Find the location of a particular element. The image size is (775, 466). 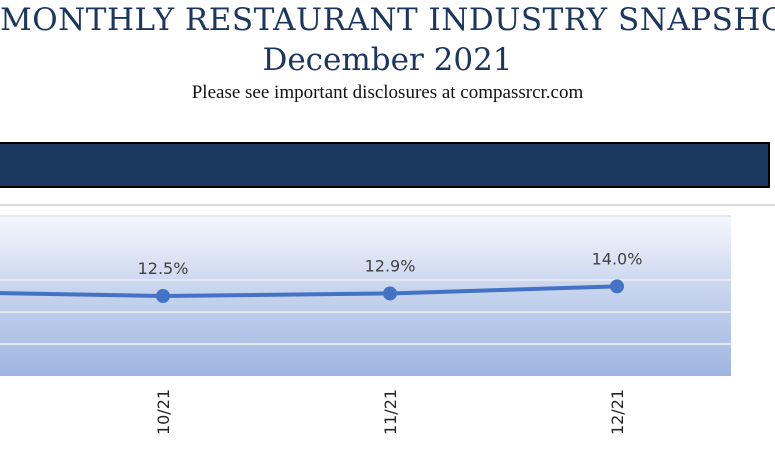

series-line is located at coordinates (309, 291).